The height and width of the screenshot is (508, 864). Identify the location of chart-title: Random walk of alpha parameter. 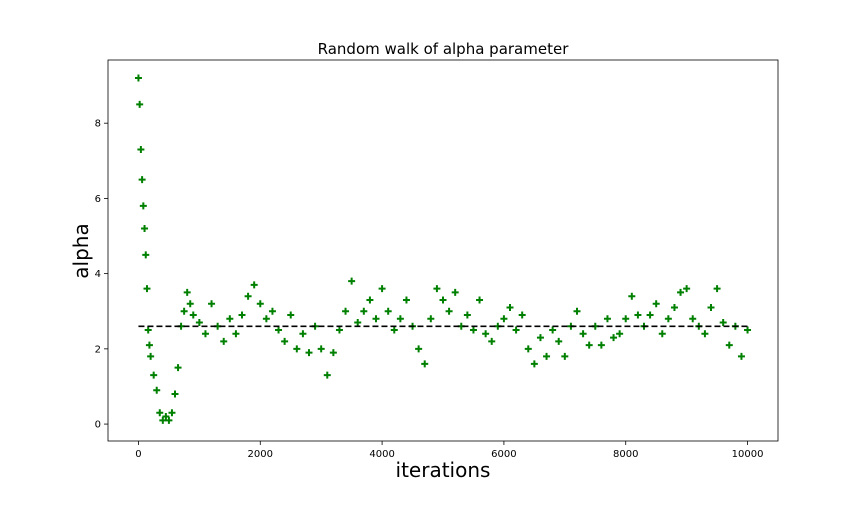
(444, 49).